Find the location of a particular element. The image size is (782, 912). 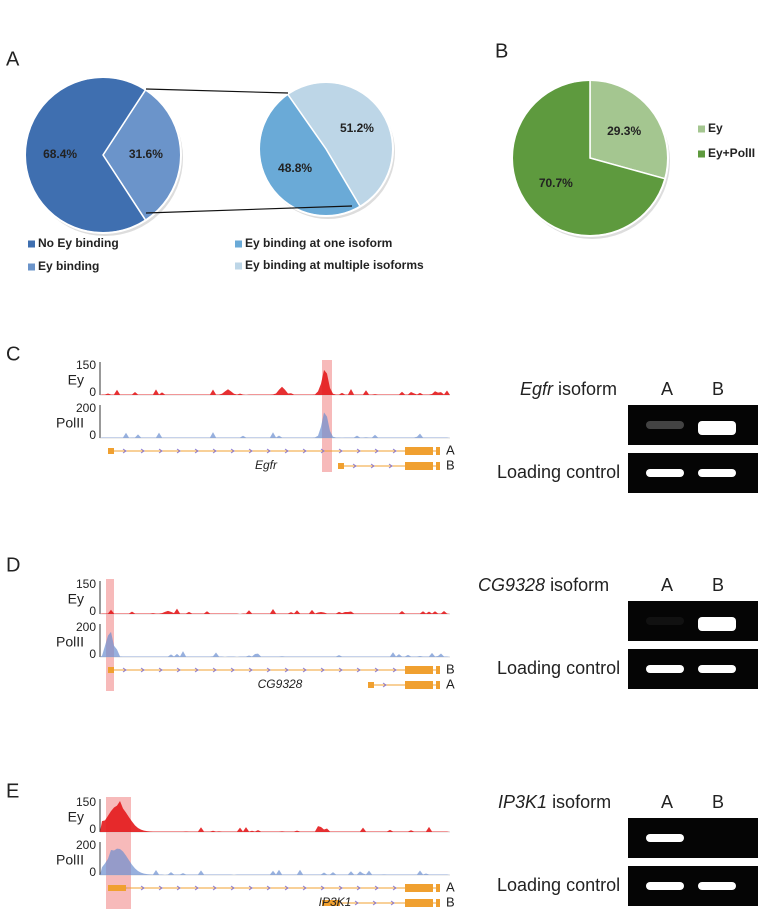

legend-label: Ey binding is located at coordinates (68, 266).